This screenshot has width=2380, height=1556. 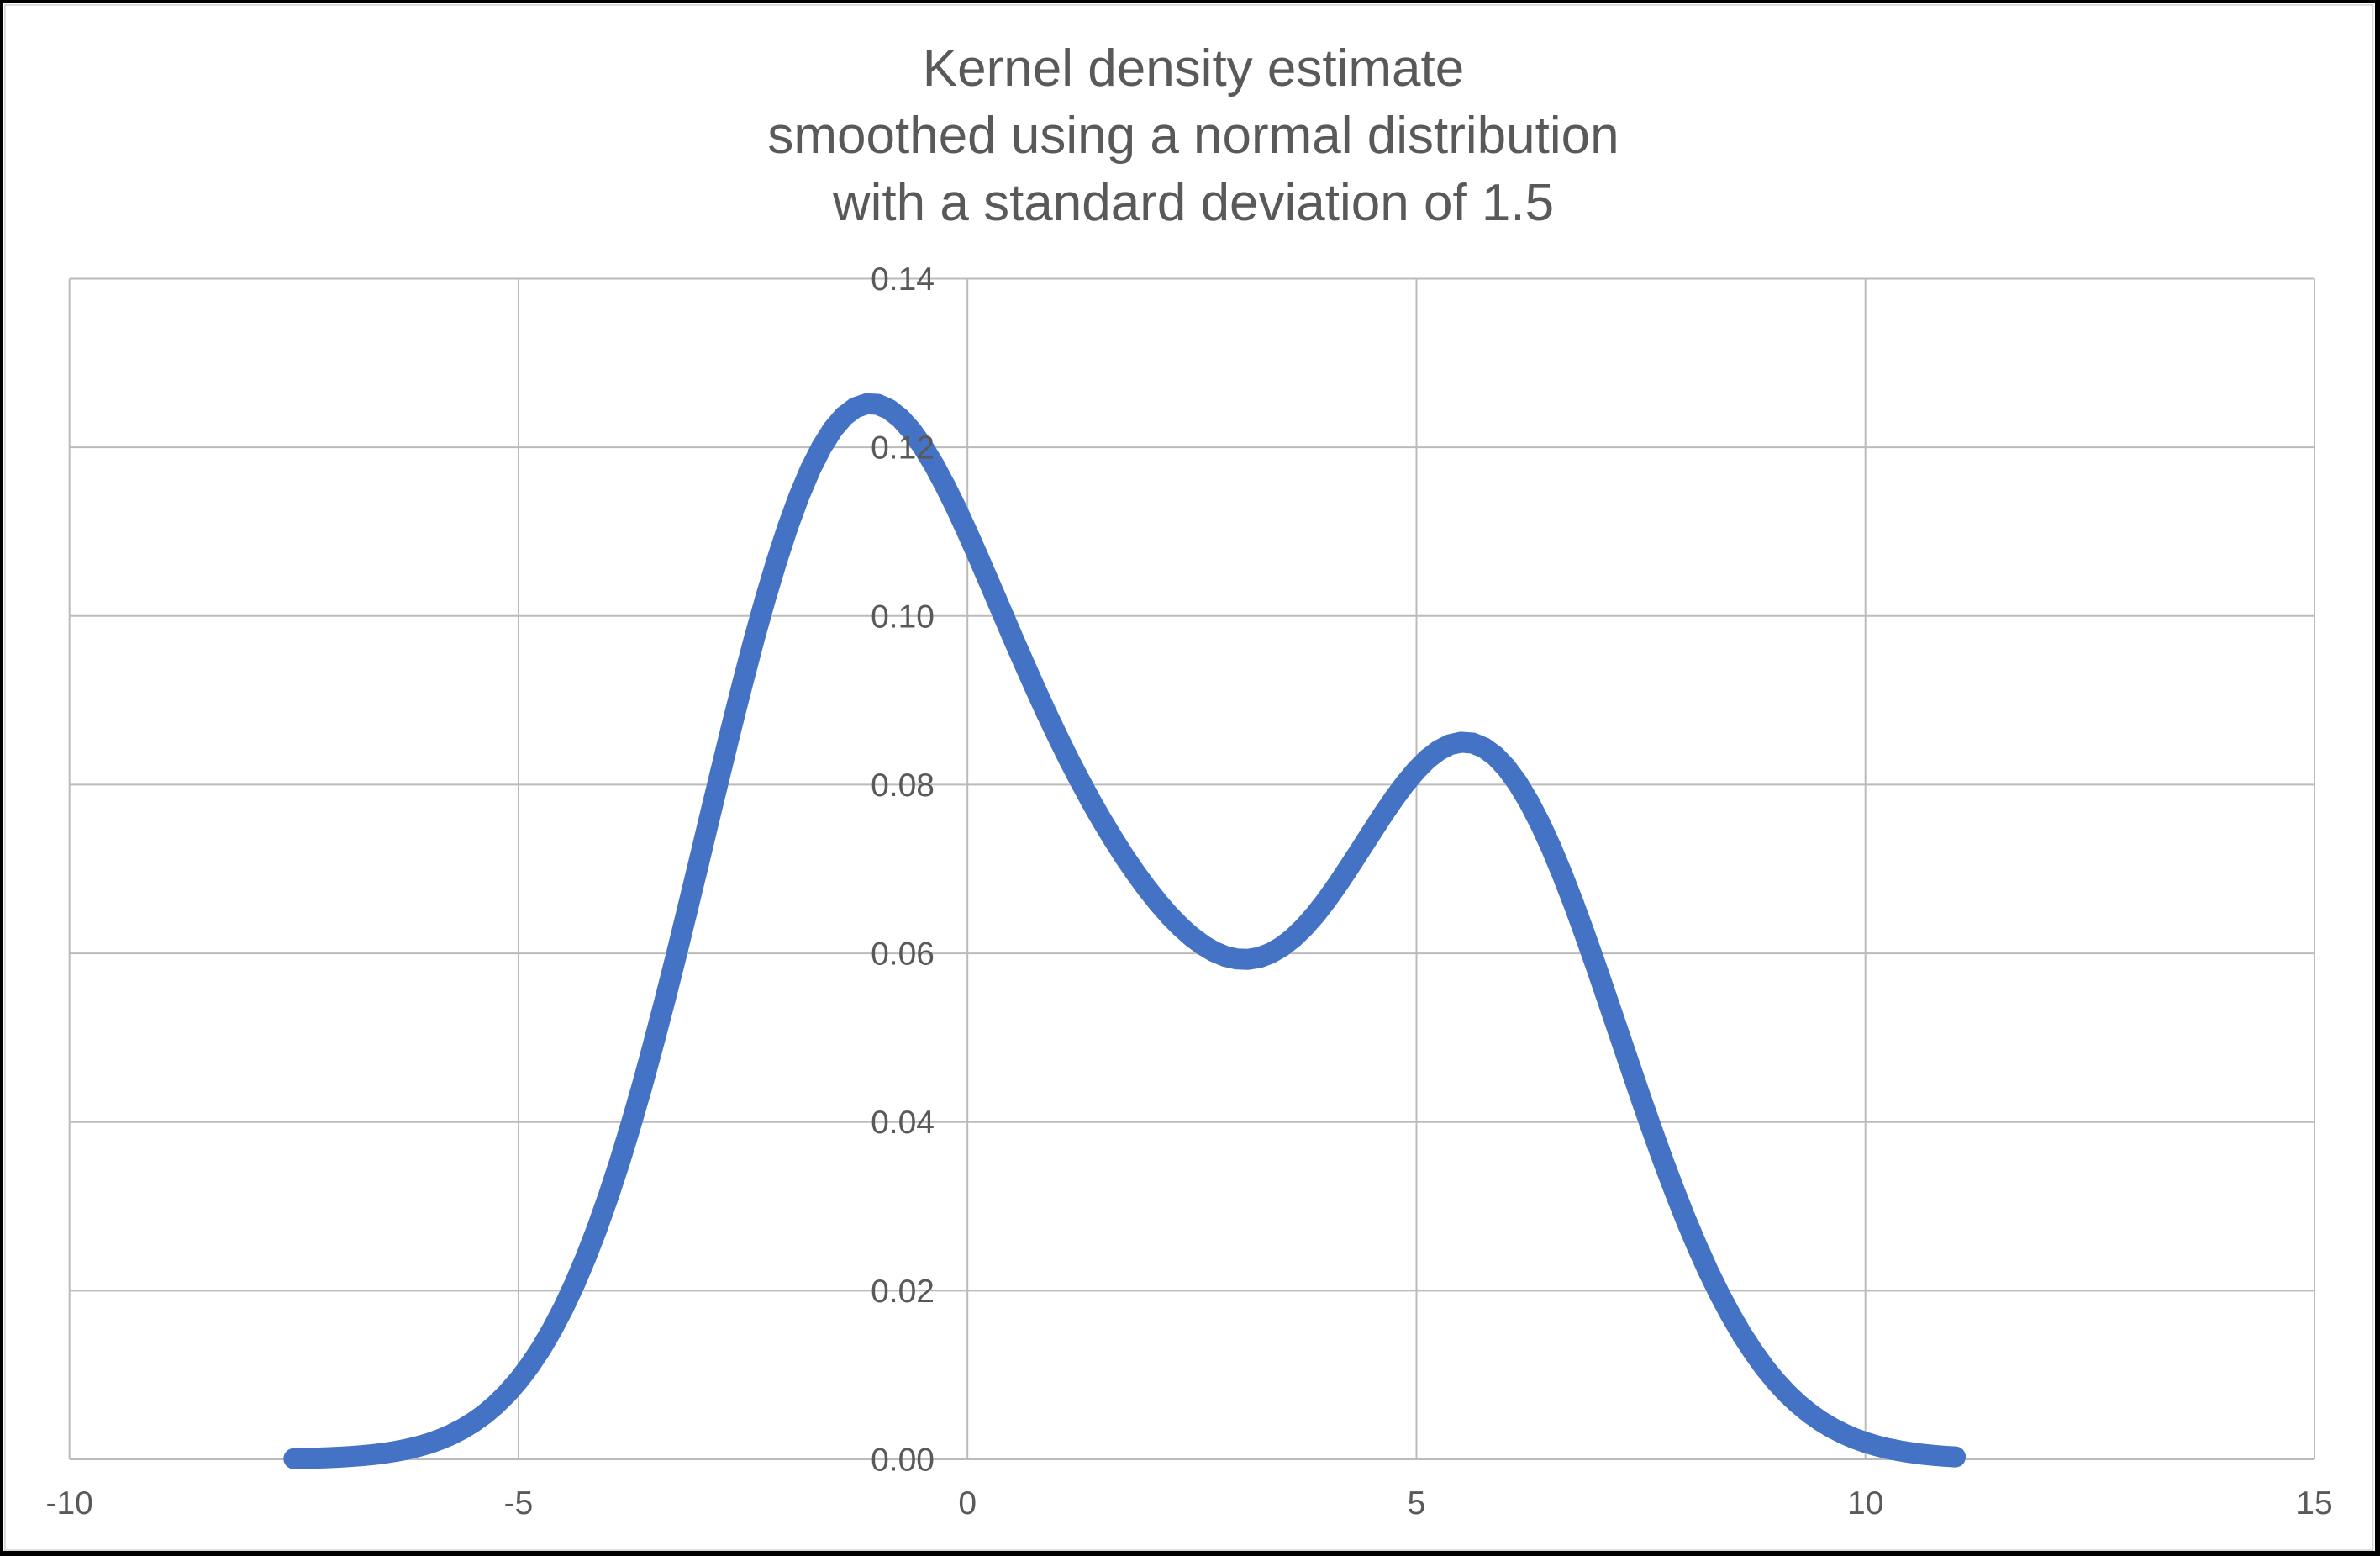 I want to click on svg-text: 0.02, so click(x=903, y=1292).